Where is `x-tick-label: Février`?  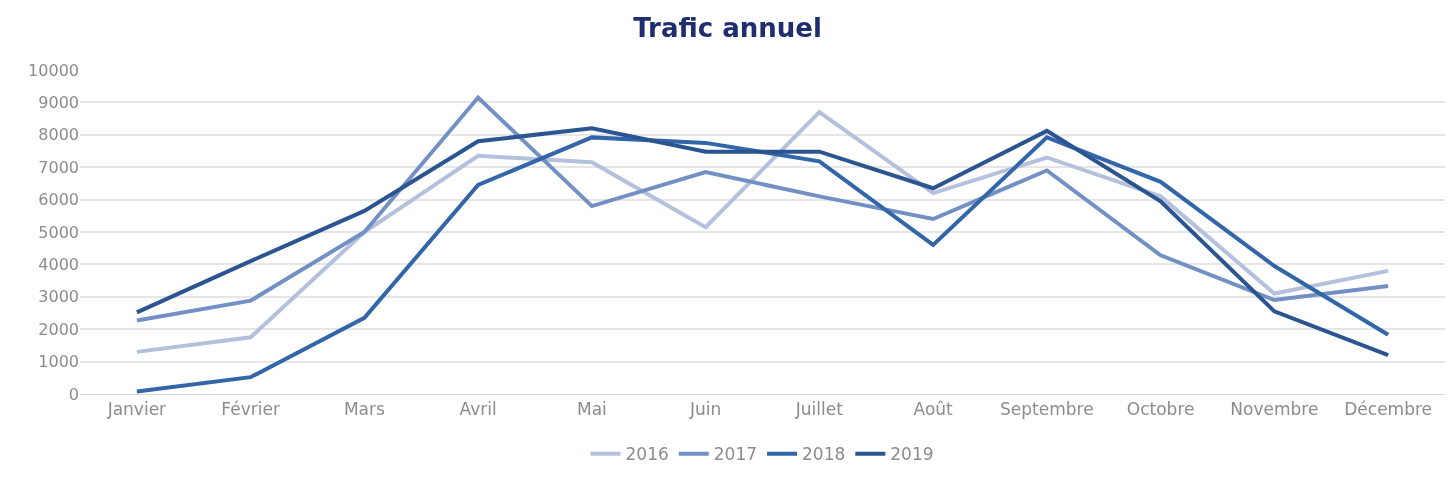 x-tick-label: Février is located at coordinates (250, 409).